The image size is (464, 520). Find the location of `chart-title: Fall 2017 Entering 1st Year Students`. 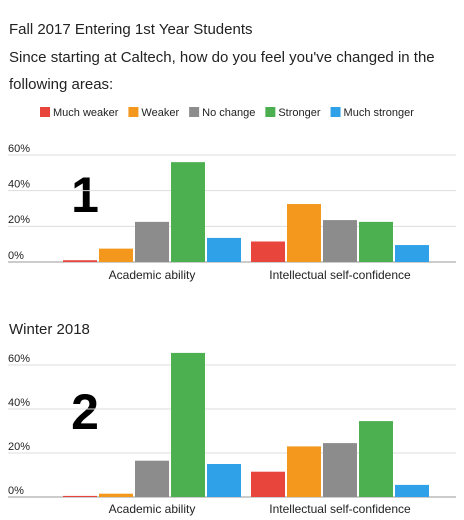

chart-title: Fall 2017 Entering 1st Year Students is located at coordinates (131, 29).